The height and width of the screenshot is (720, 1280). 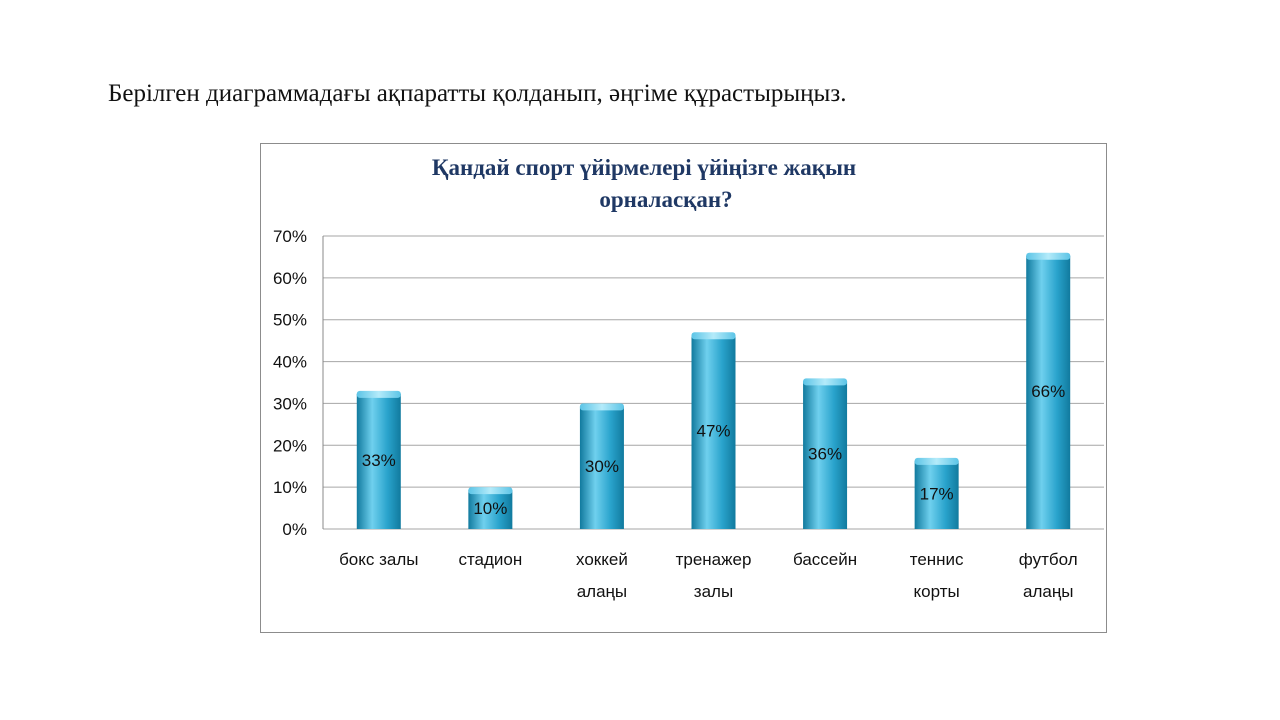 What do you see at coordinates (937, 559) in the screenshot?
I see `x-category-label: теннис` at bounding box center [937, 559].